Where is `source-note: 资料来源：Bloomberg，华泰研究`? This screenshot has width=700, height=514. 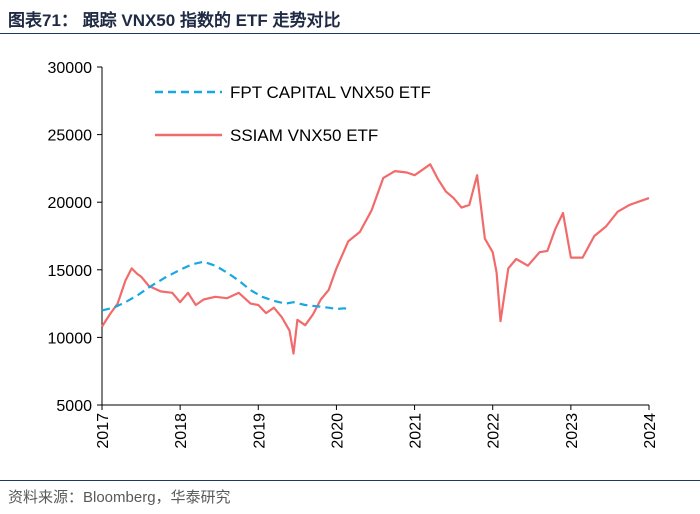 source-note: 资料来源：Bloomberg，华泰研究 is located at coordinates (119, 497).